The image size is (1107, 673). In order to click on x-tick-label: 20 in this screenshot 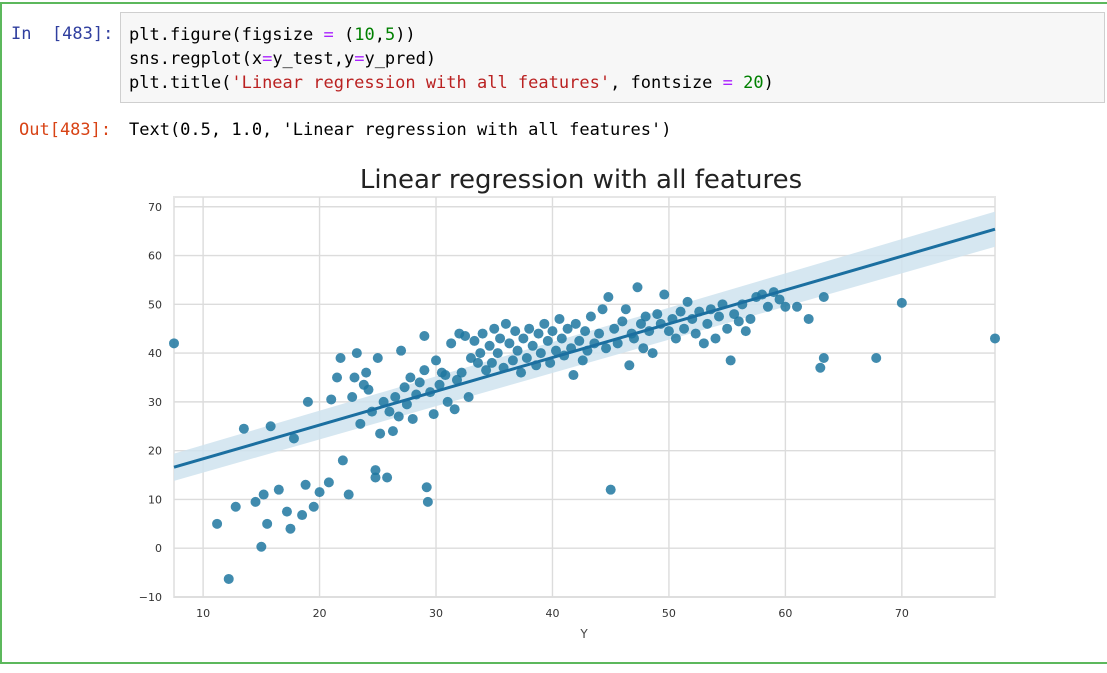, I will do `click(320, 613)`.